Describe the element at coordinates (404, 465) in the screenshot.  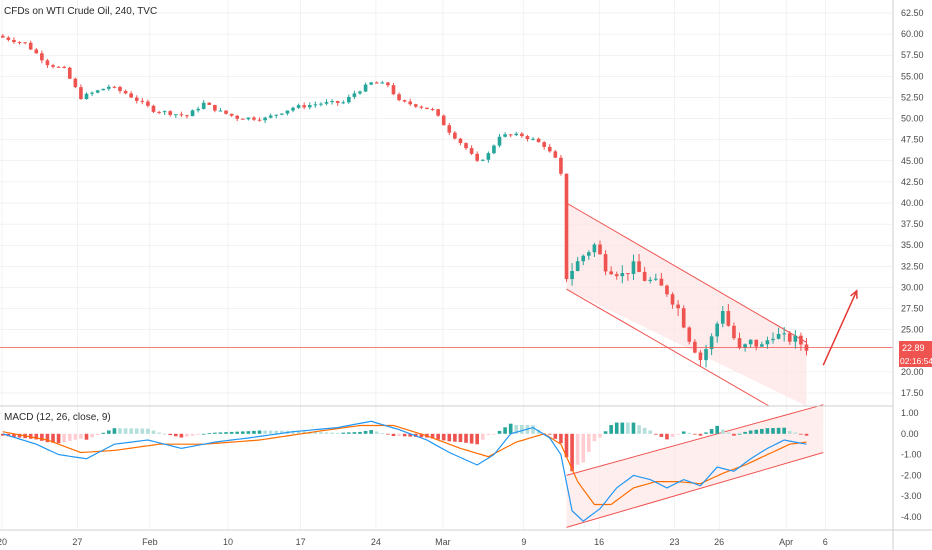
I see `macd-signal-line` at that location.